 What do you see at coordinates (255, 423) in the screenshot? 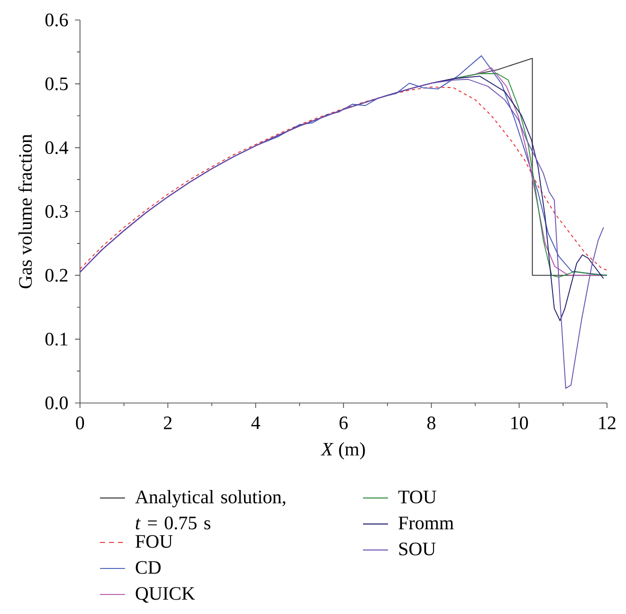
I see `x-tick-label: 4` at bounding box center [255, 423].